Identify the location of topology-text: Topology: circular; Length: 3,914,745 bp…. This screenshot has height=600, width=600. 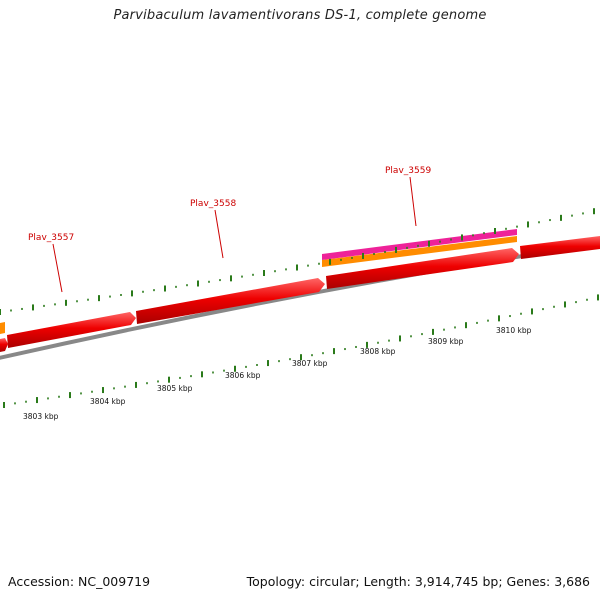
(418, 581).